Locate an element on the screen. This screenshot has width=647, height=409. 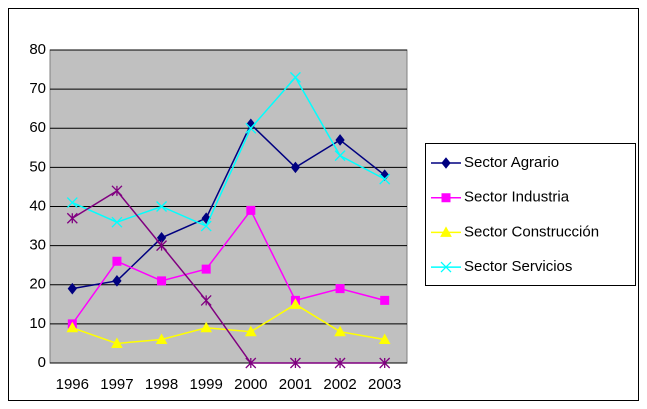
x-tick-label: 2002 is located at coordinates (339, 384).